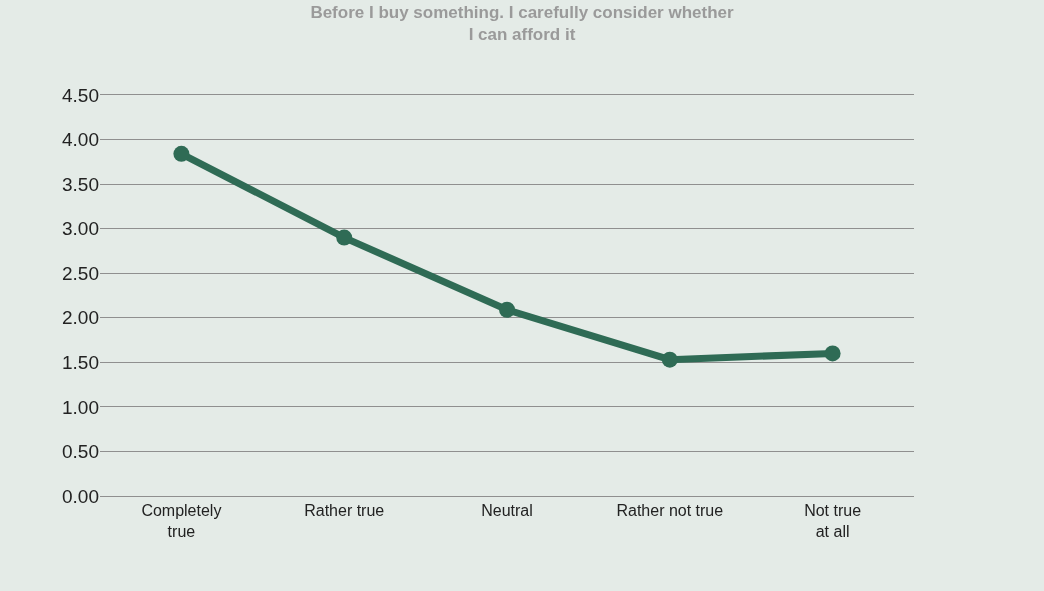 The width and height of the screenshot is (1044, 591). What do you see at coordinates (80, 184) in the screenshot?
I see `y-tick-label: 3.50` at bounding box center [80, 184].